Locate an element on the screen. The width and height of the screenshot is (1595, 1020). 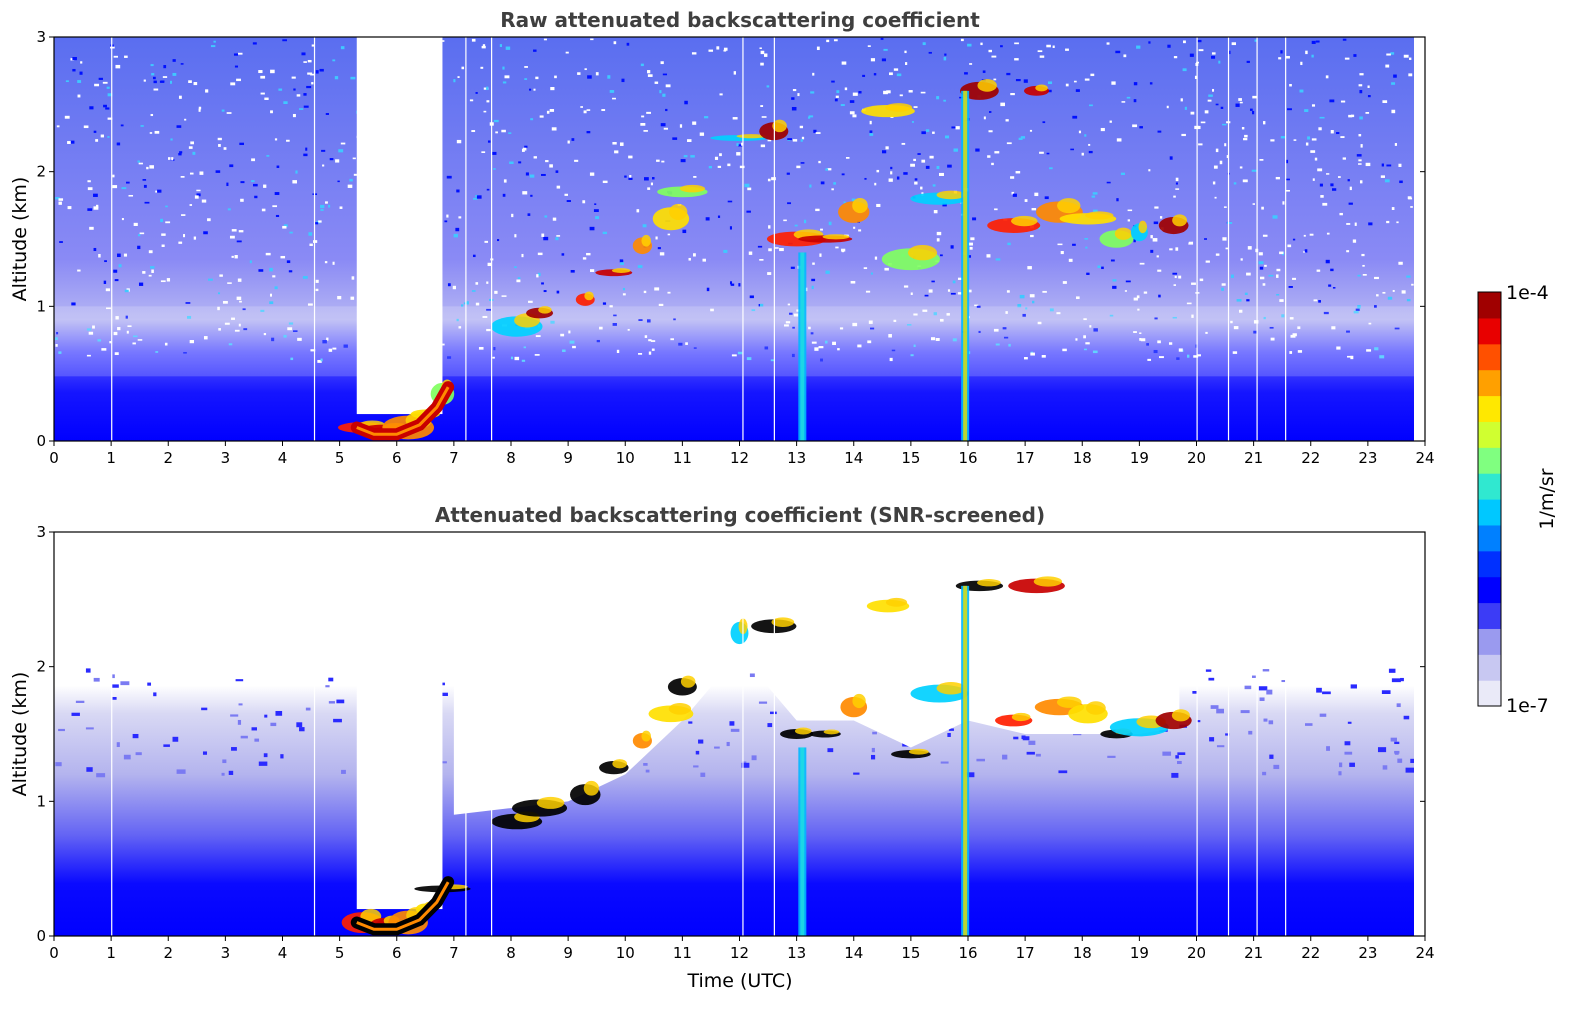
panel2-y-axis-label: Altitude (km) is located at coordinates (20, 734).